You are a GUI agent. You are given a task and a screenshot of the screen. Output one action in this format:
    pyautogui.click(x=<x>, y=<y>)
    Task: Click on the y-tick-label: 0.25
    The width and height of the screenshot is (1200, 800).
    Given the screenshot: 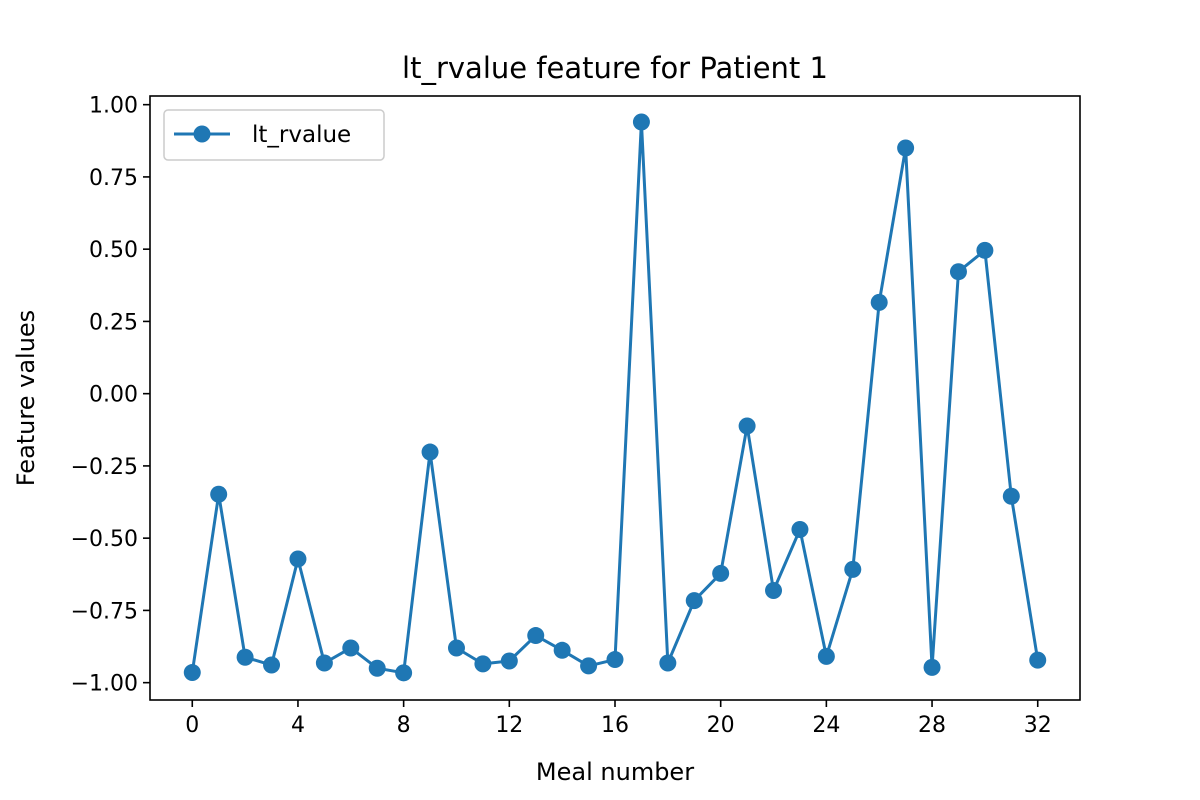 What is the action you would take?
    pyautogui.click(x=113, y=322)
    